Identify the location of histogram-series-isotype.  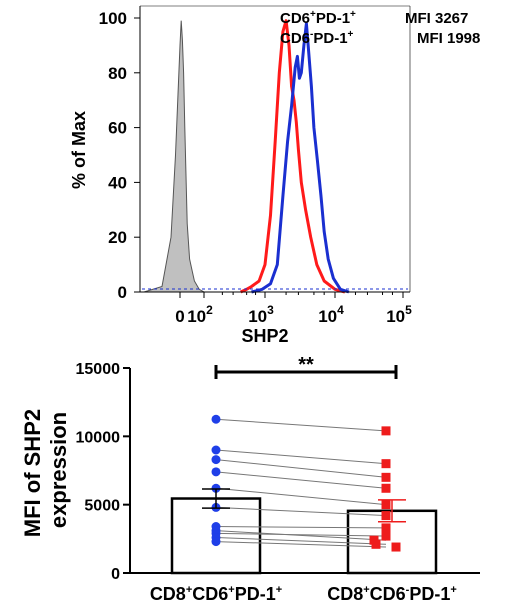
(174, 156).